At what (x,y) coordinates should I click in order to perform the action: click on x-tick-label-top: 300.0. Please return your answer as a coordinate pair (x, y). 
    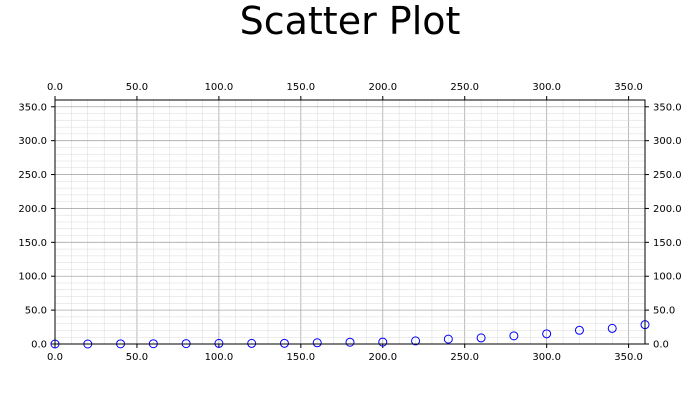
    Looking at the image, I should click on (546, 87).